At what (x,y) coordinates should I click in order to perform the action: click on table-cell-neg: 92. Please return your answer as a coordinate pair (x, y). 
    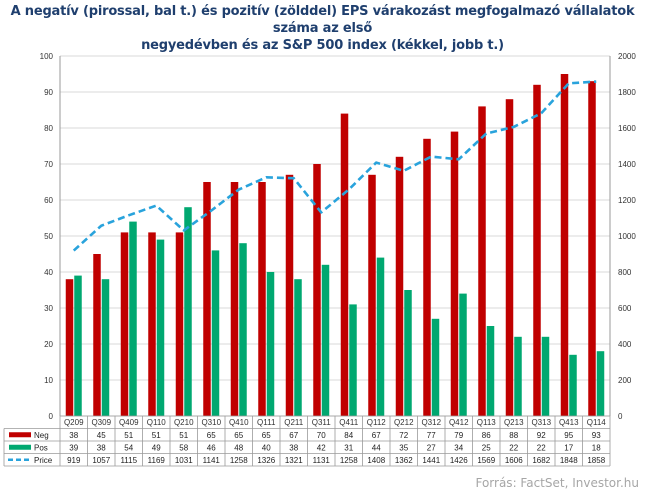
    Looking at the image, I should click on (541, 435).